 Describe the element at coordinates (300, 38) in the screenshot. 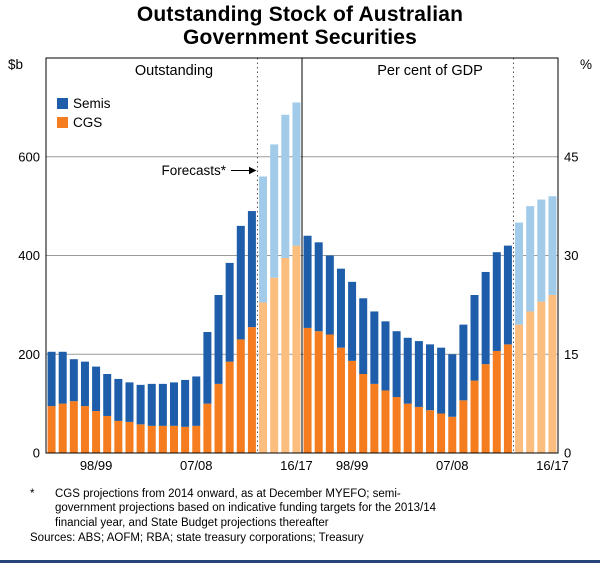

I see `chart-title-line-2: Government Securities` at that location.